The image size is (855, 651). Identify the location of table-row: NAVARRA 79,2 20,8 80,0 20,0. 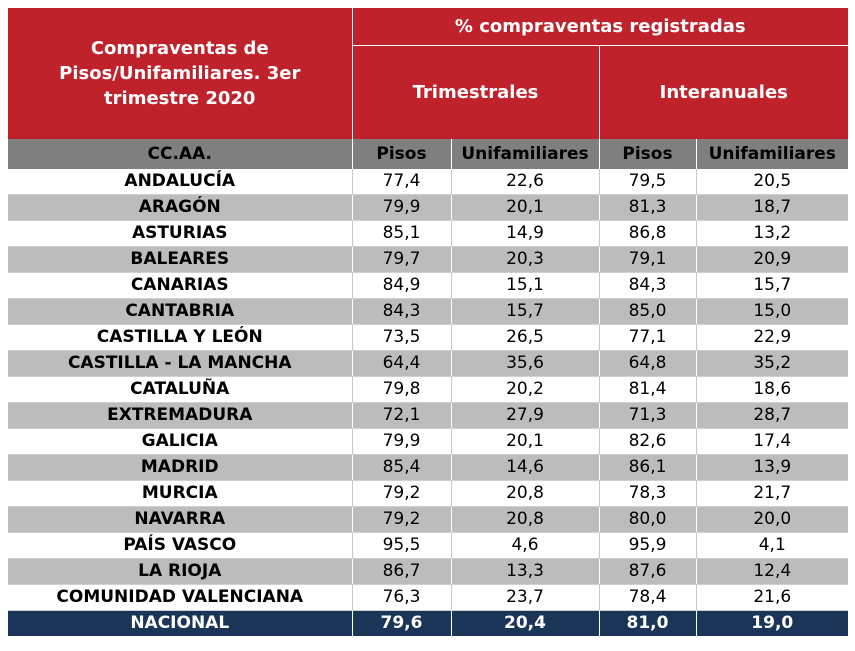
(428, 519).